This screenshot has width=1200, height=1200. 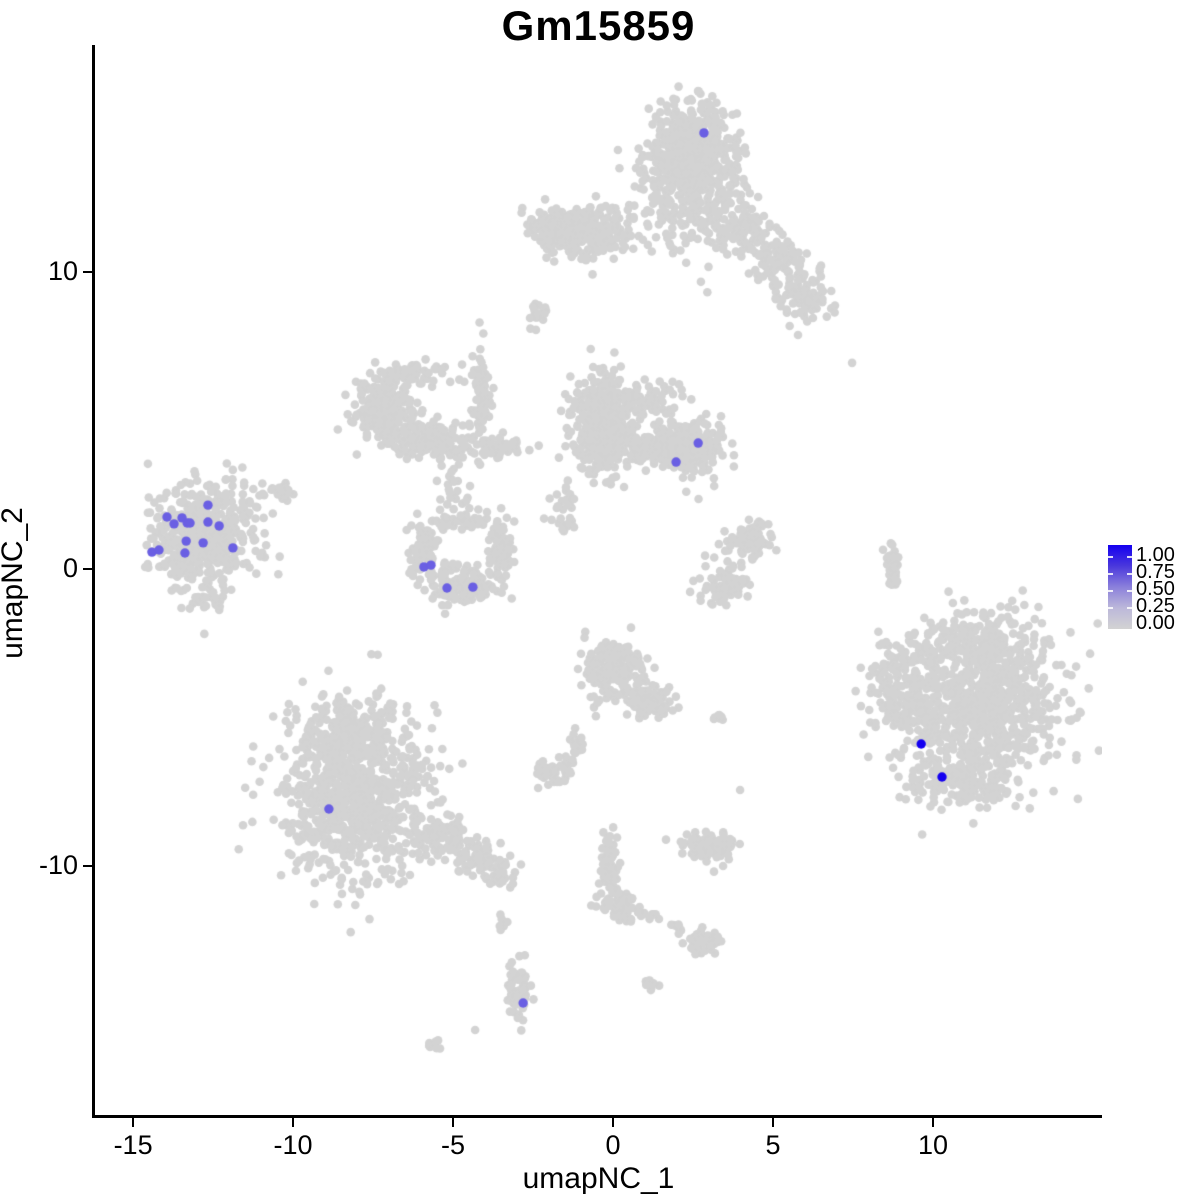 What do you see at coordinates (598, 25) in the screenshot?
I see `chart-title: Gm15859` at bounding box center [598, 25].